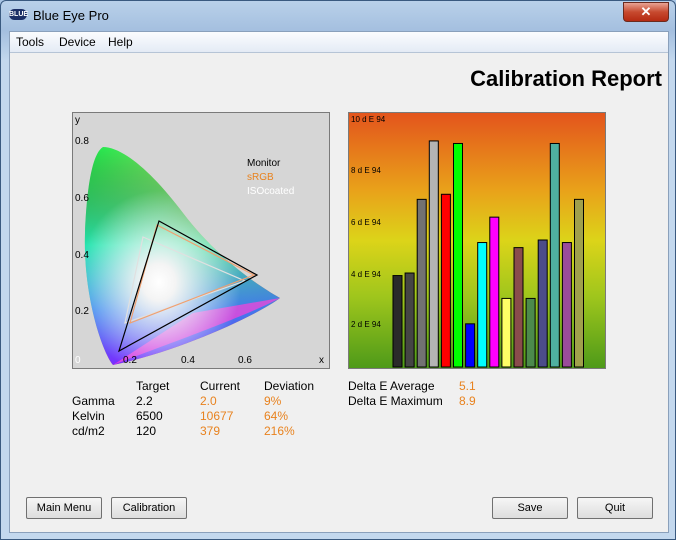 This screenshot has height=540, width=676. I want to click on gamut-svg, so click(182, 256).